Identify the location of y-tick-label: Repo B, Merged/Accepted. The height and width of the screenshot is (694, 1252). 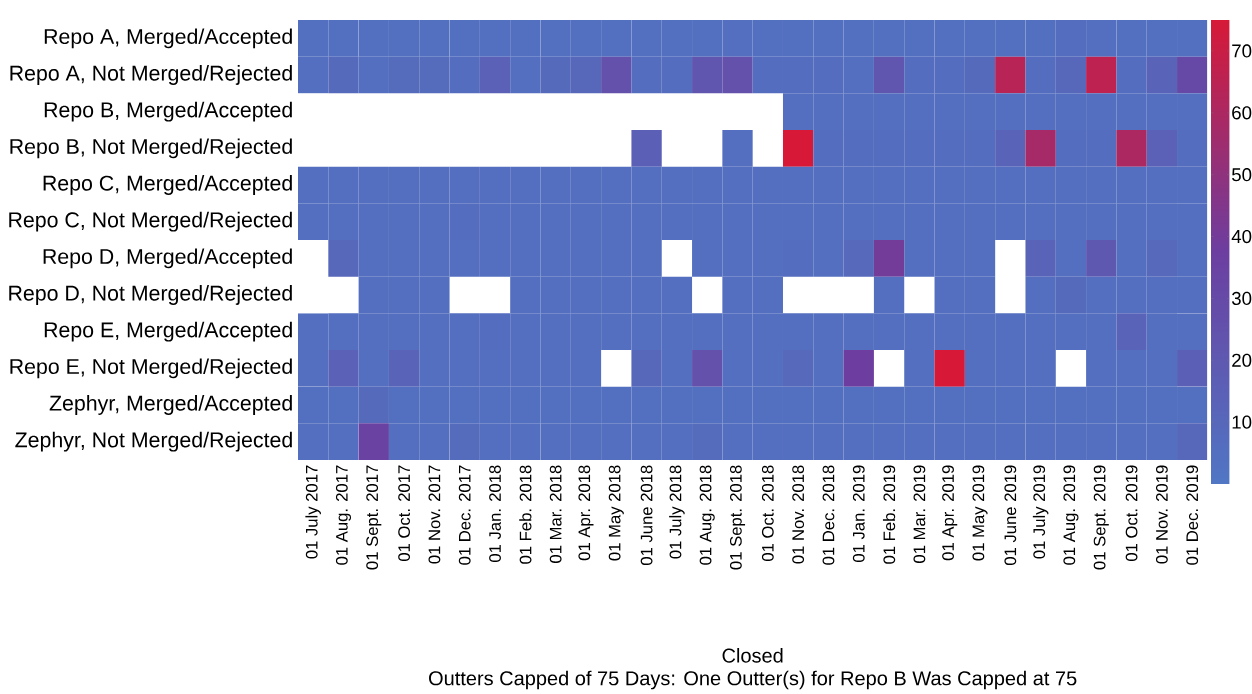
(168, 111).